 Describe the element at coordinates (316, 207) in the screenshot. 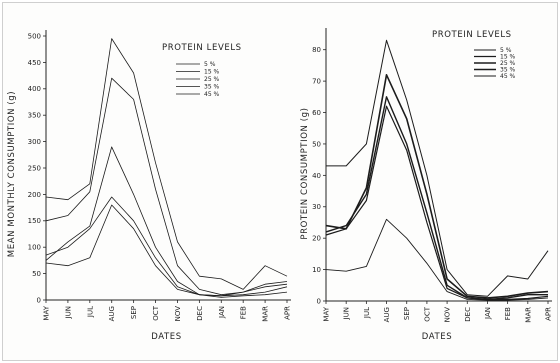

I see `y-tick-label: 30` at that location.